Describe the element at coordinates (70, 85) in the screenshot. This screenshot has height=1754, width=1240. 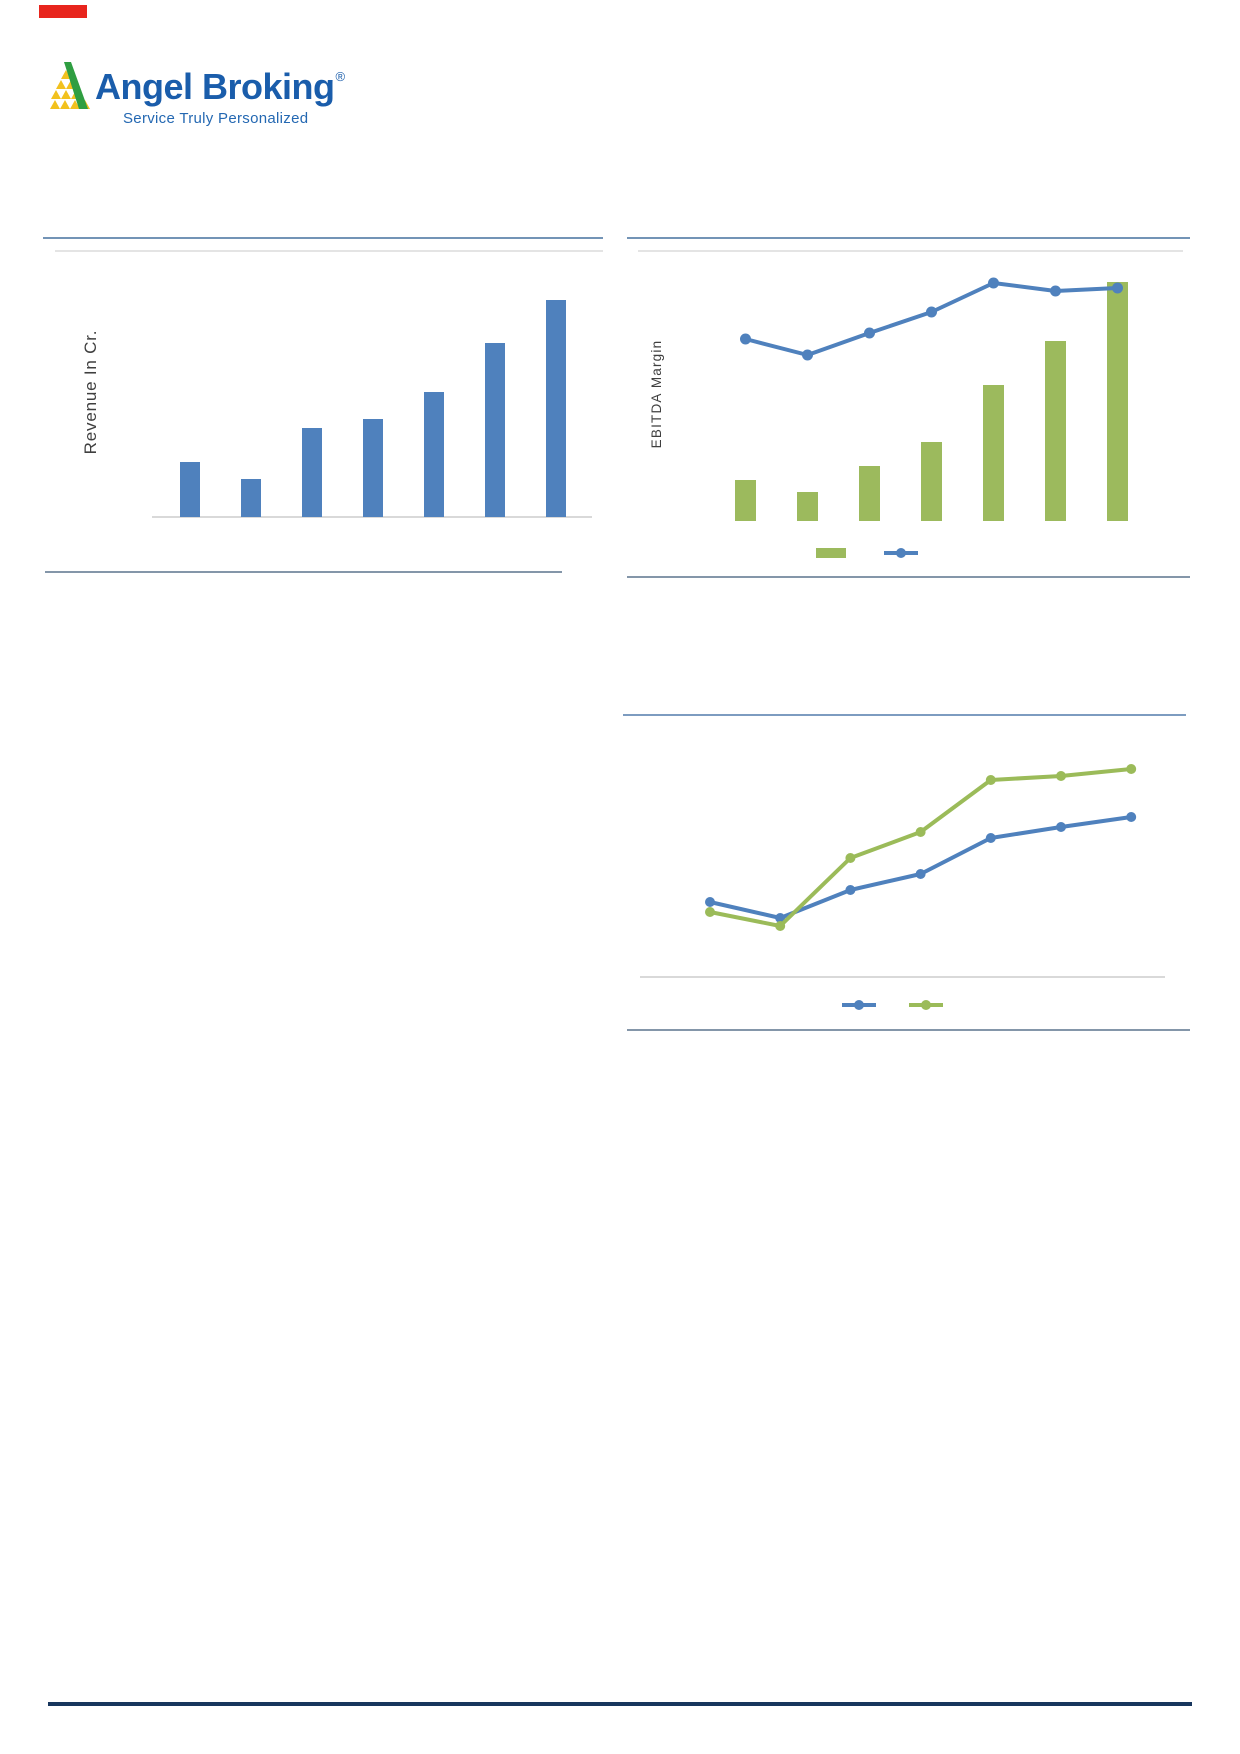
I see `angel-broking-triangle-icon` at that location.